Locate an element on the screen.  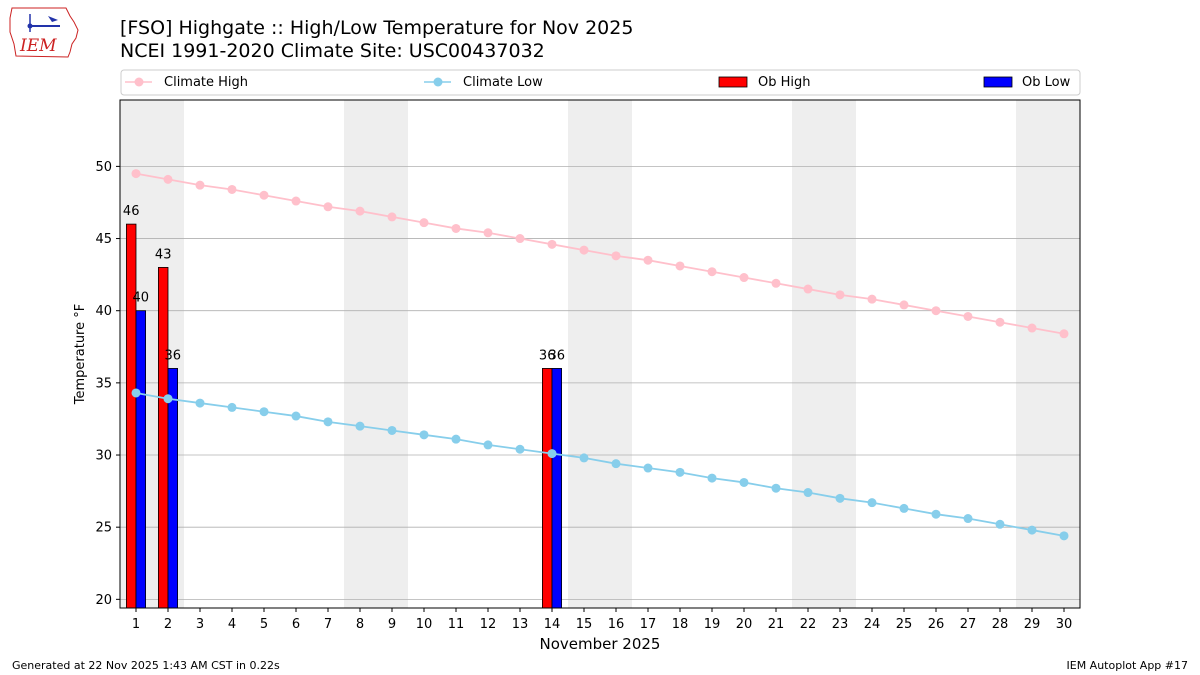
x-tick-label-25: 25 is located at coordinates (904, 624).